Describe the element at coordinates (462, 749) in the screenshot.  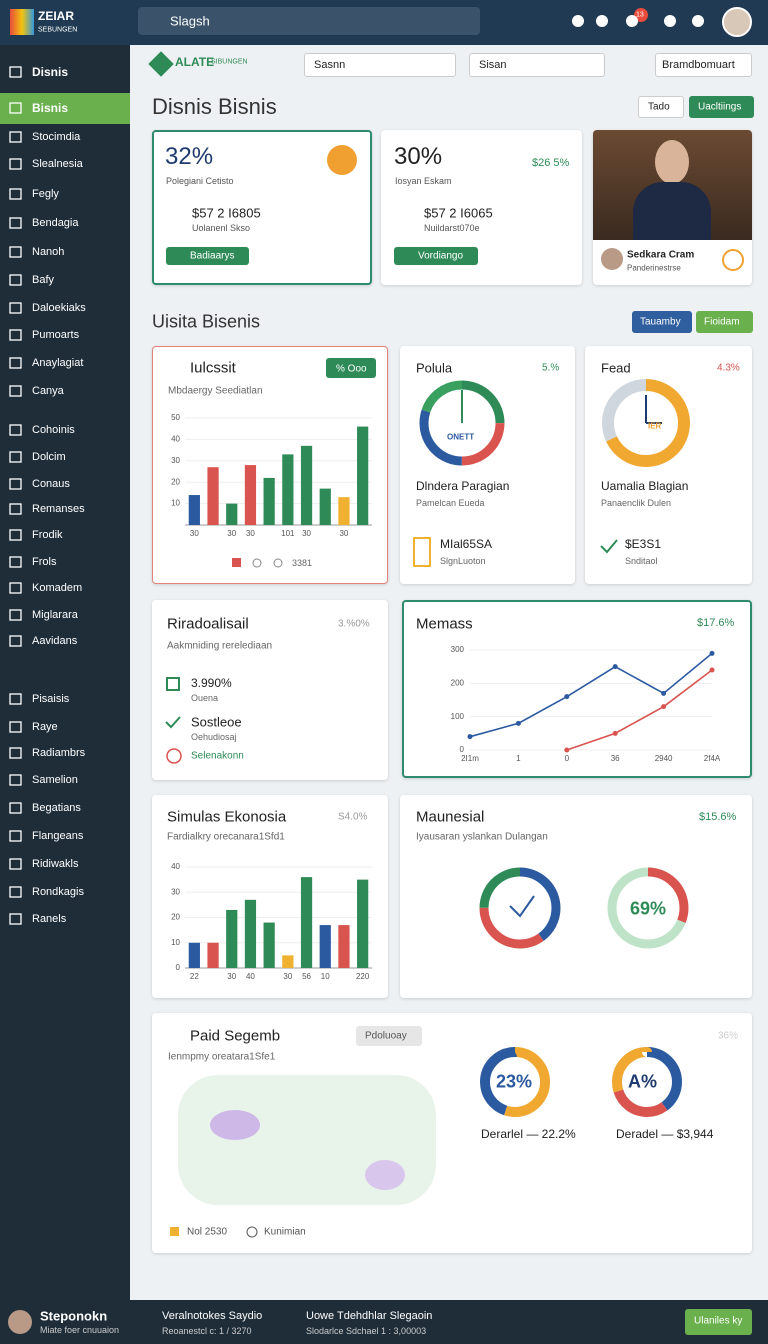
I see `y-tick-label: 0` at that location.